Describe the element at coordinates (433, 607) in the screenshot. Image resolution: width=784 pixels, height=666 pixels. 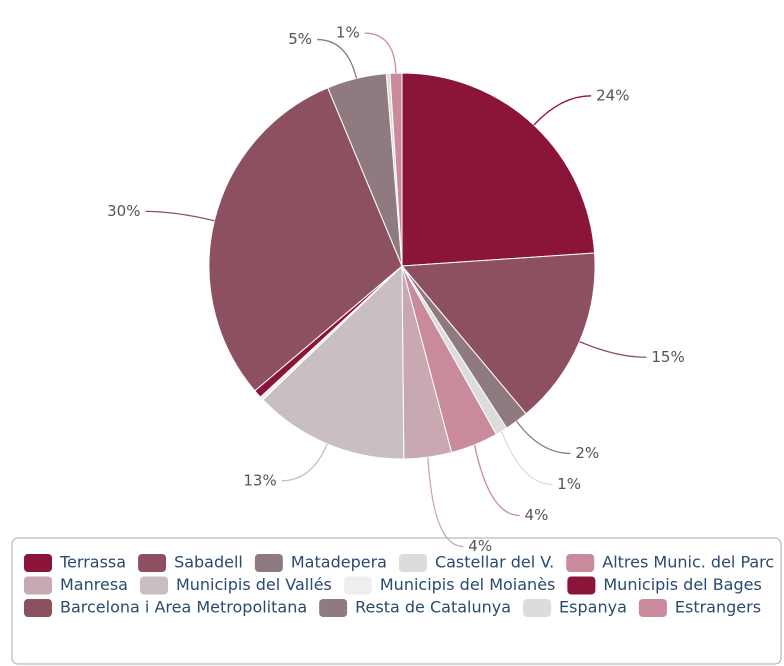
I see `legend-label: Resta de Catalunya` at that location.